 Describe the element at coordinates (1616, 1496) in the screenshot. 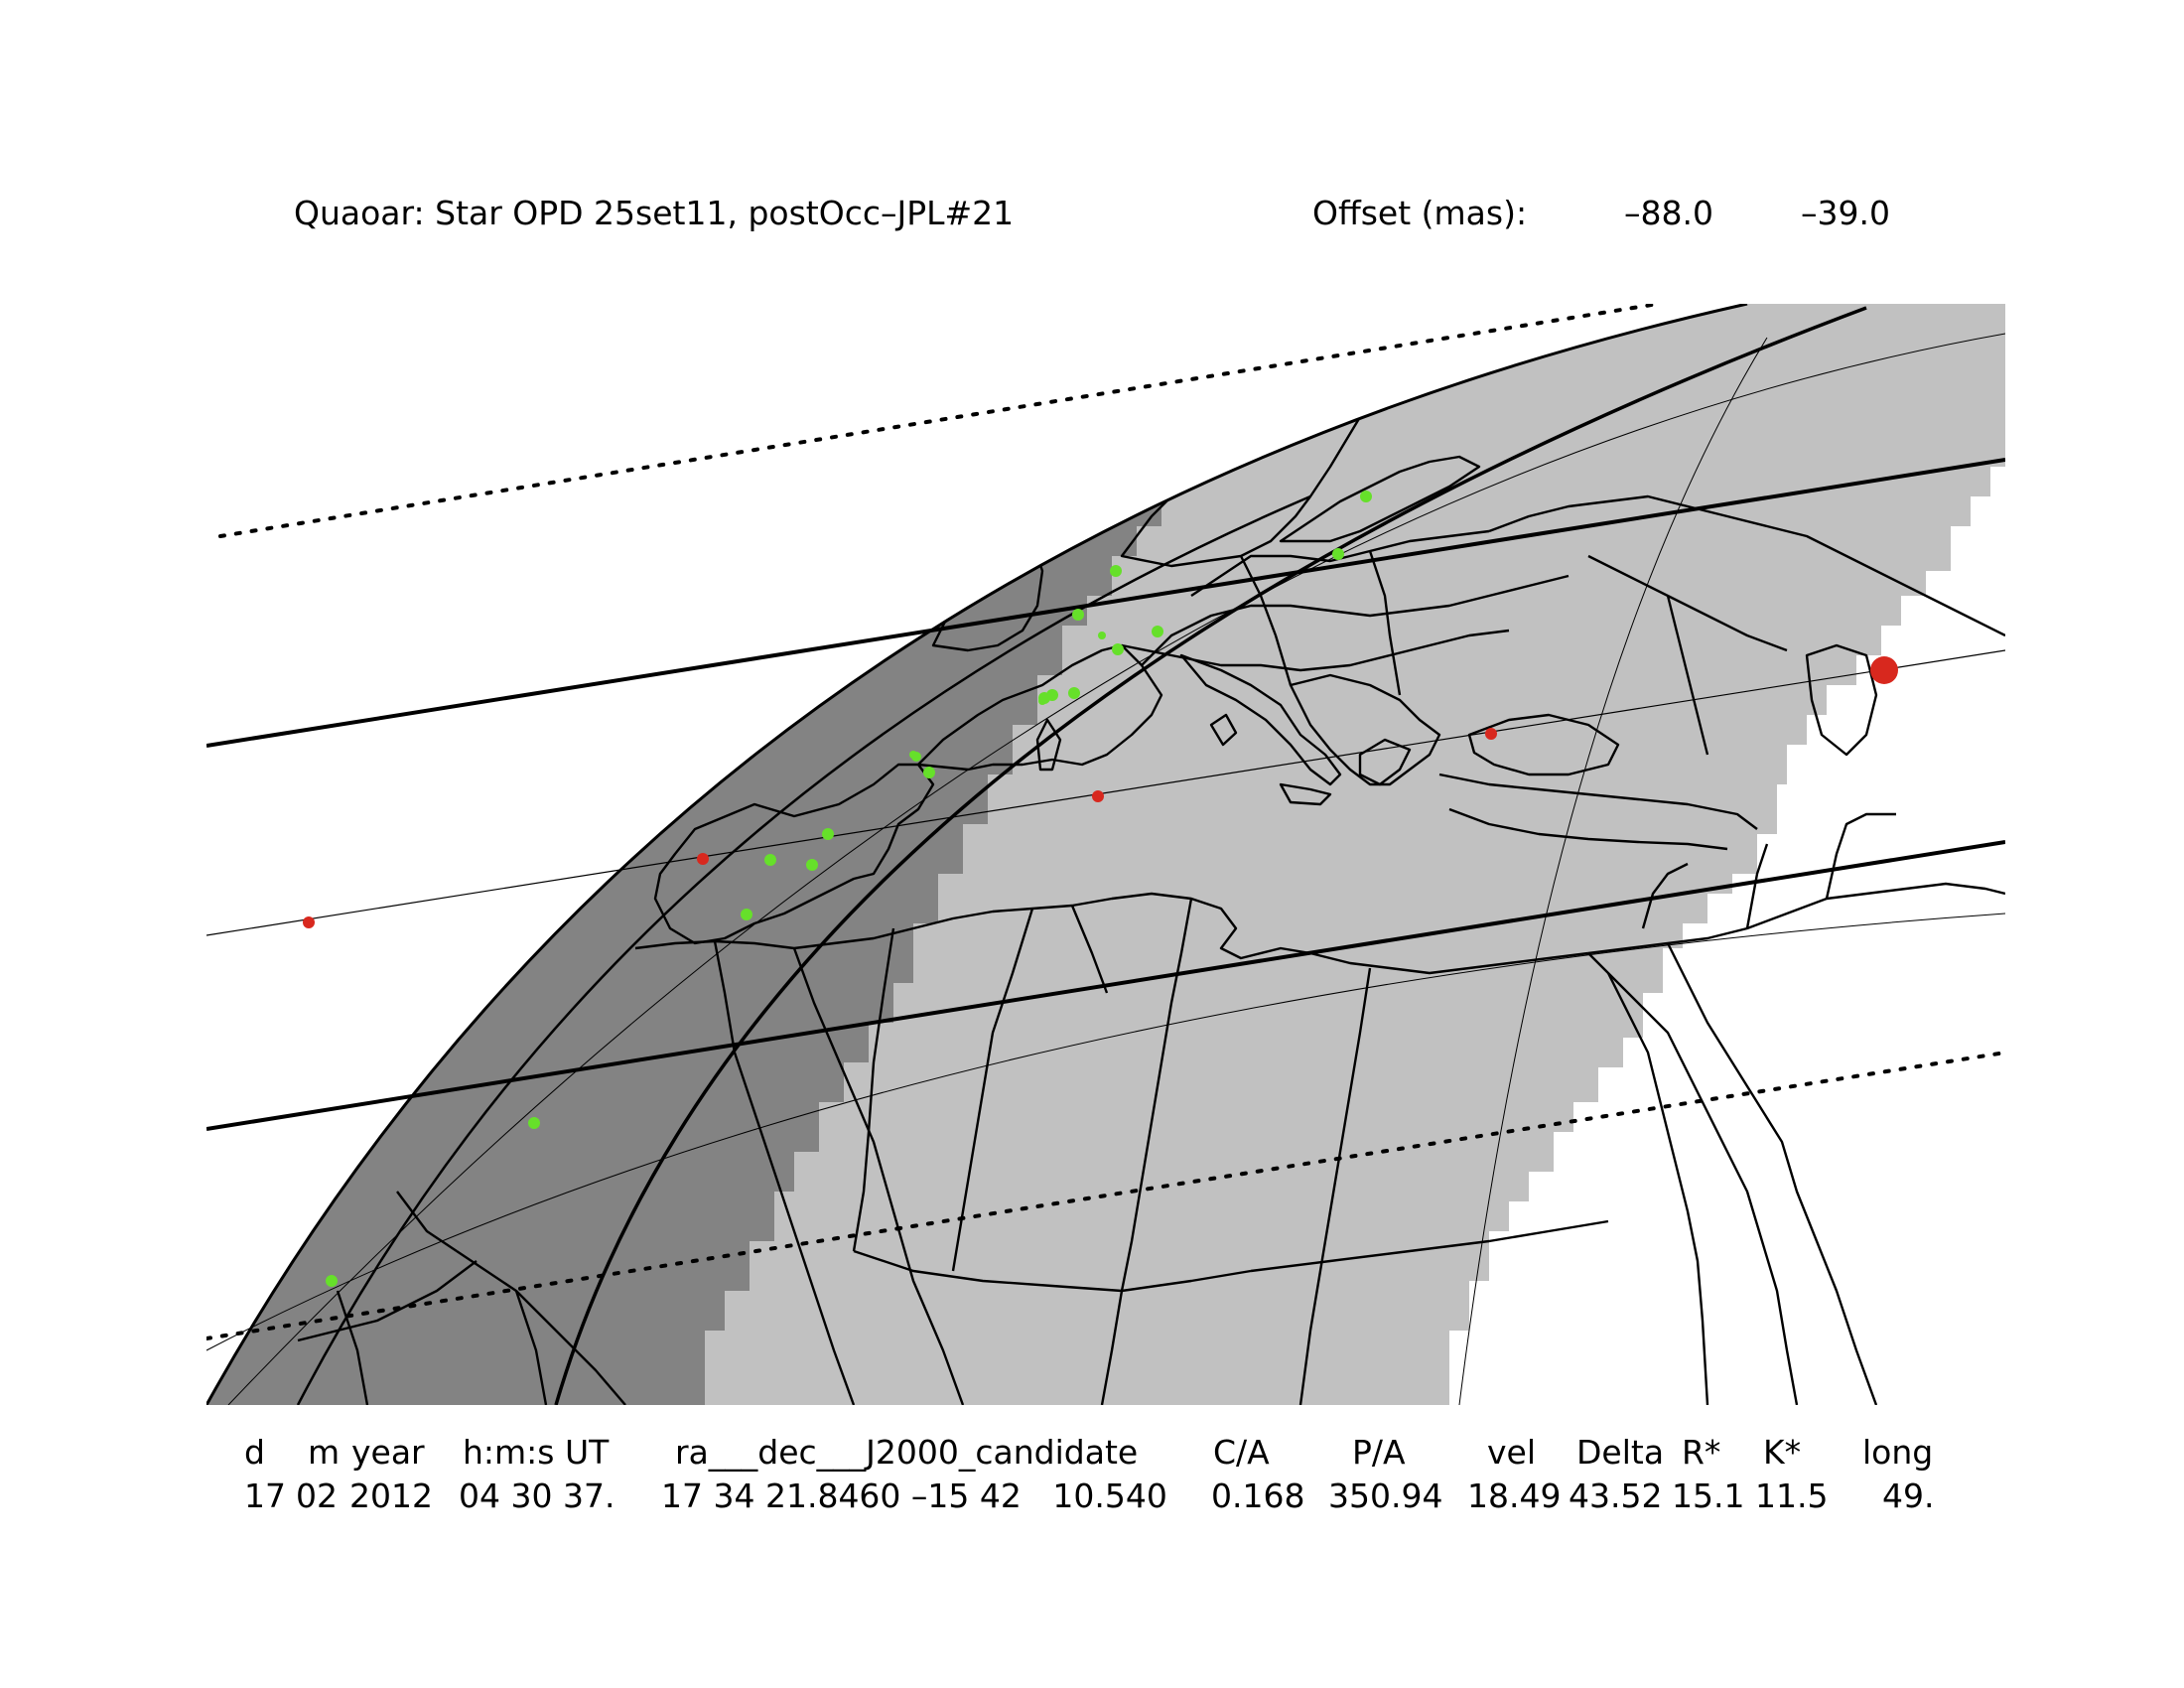

I see `value-delta: 43.52` at that location.